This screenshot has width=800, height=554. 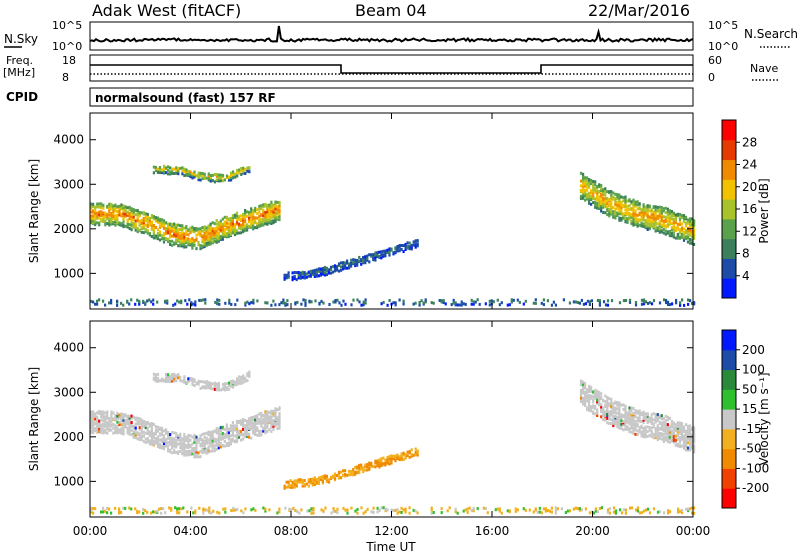 I want to click on y-tick-label: 3000, so click(x=68, y=392).